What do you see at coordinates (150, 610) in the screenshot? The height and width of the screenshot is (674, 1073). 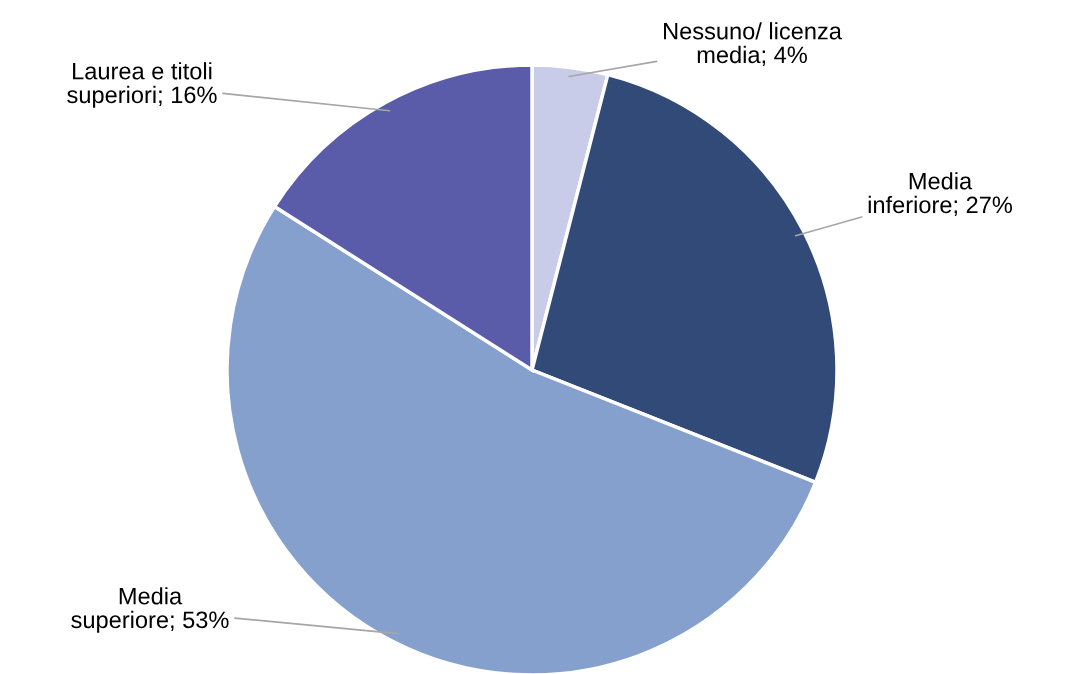 I see `slice-label: Media superiore; 53%` at bounding box center [150, 610].